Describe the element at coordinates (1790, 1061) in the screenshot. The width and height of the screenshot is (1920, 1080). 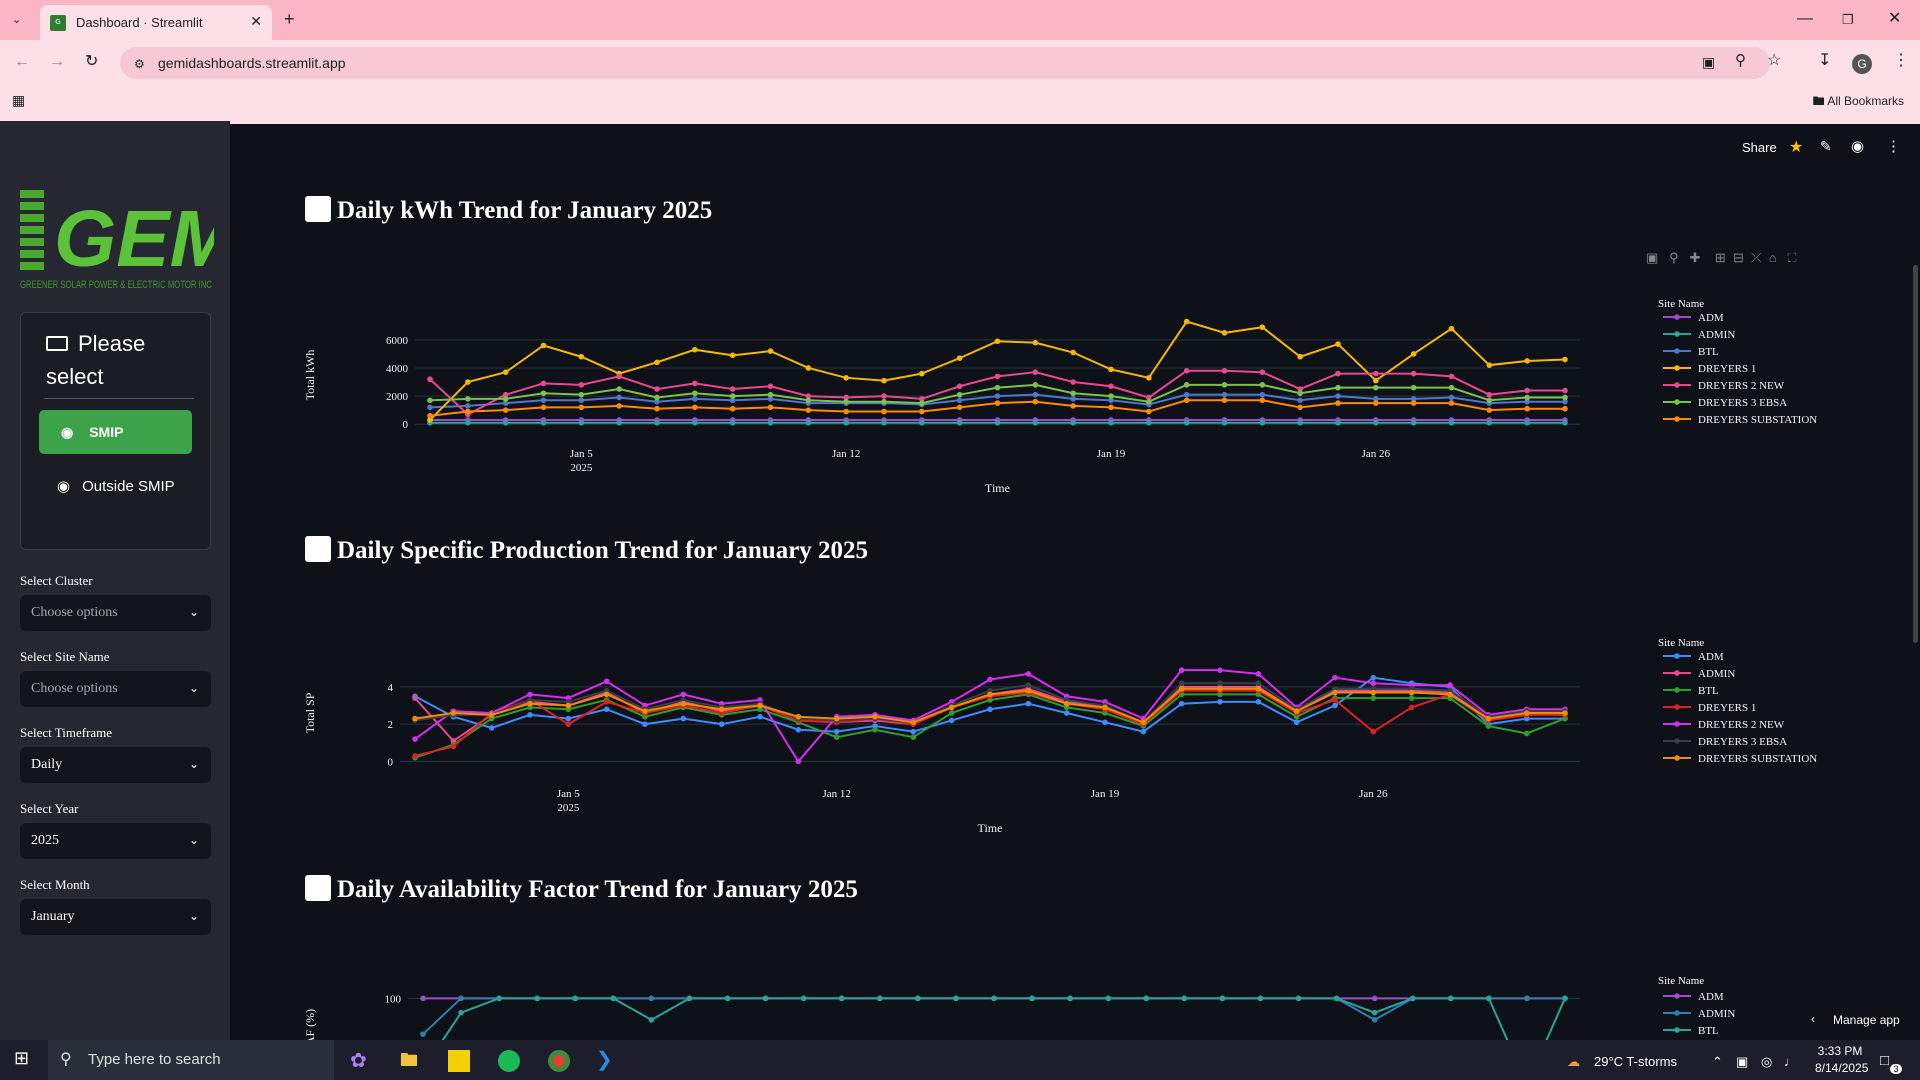
I see `volume-icon: ♩` at that location.